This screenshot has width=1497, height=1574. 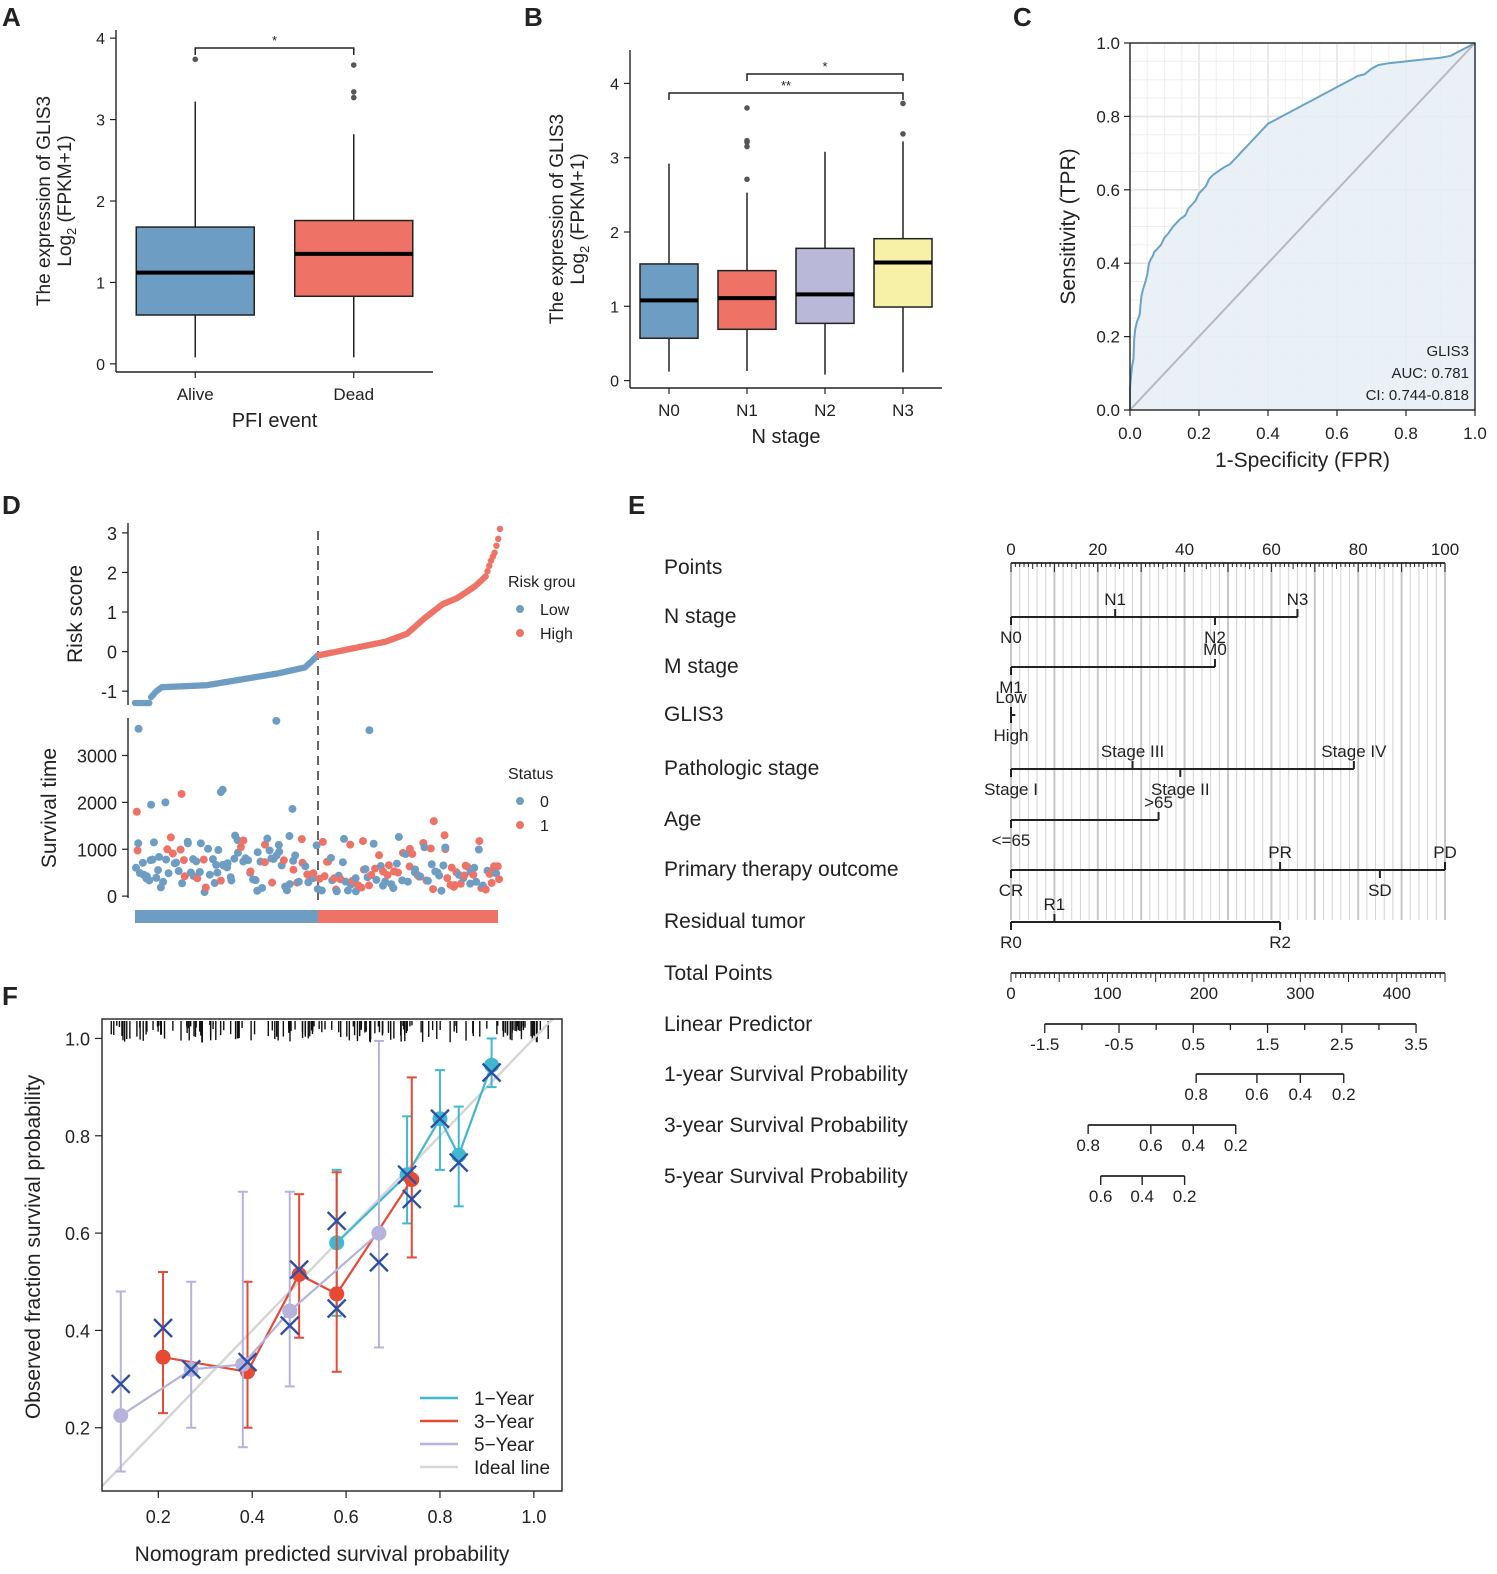 What do you see at coordinates (1268, 1044) in the screenshot?
I see `linear-predictor-tick-label: 1.5` at bounding box center [1268, 1044].